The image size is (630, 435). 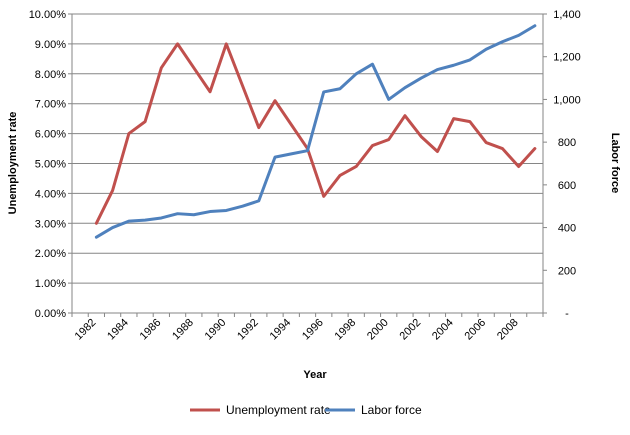 What do you see at coordinates (567, 100) in the screenshot?
I see `y-right-tick-label: 1,000` at bounding box center [567, 100].